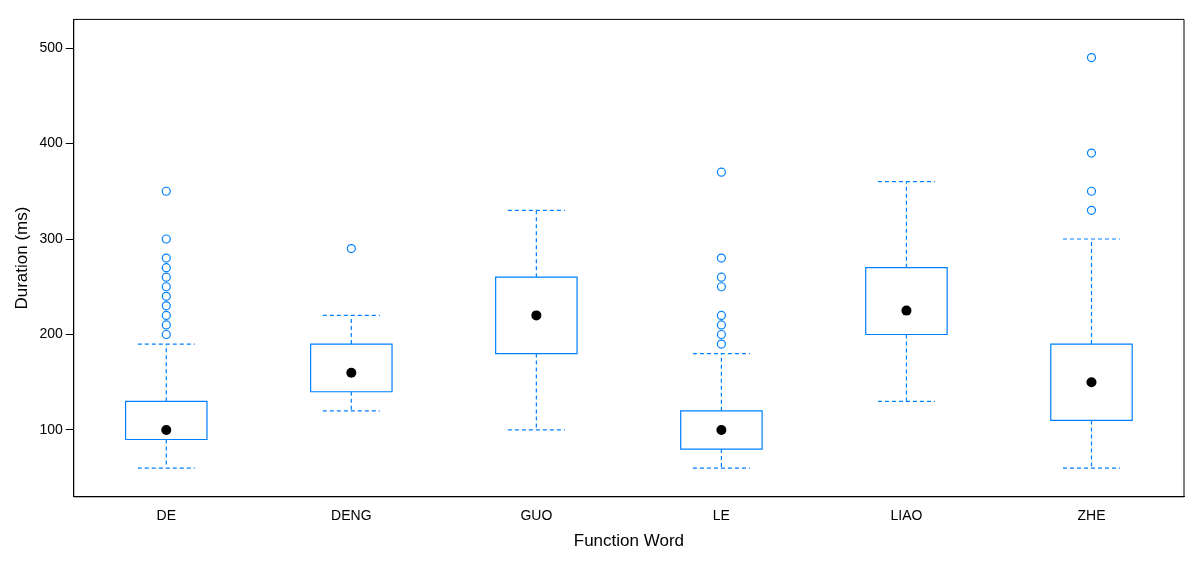 Image resolution: width=1197 pixels, height=565 pixels. I want to click on x-tick-label: DENG, so click(351, 515).